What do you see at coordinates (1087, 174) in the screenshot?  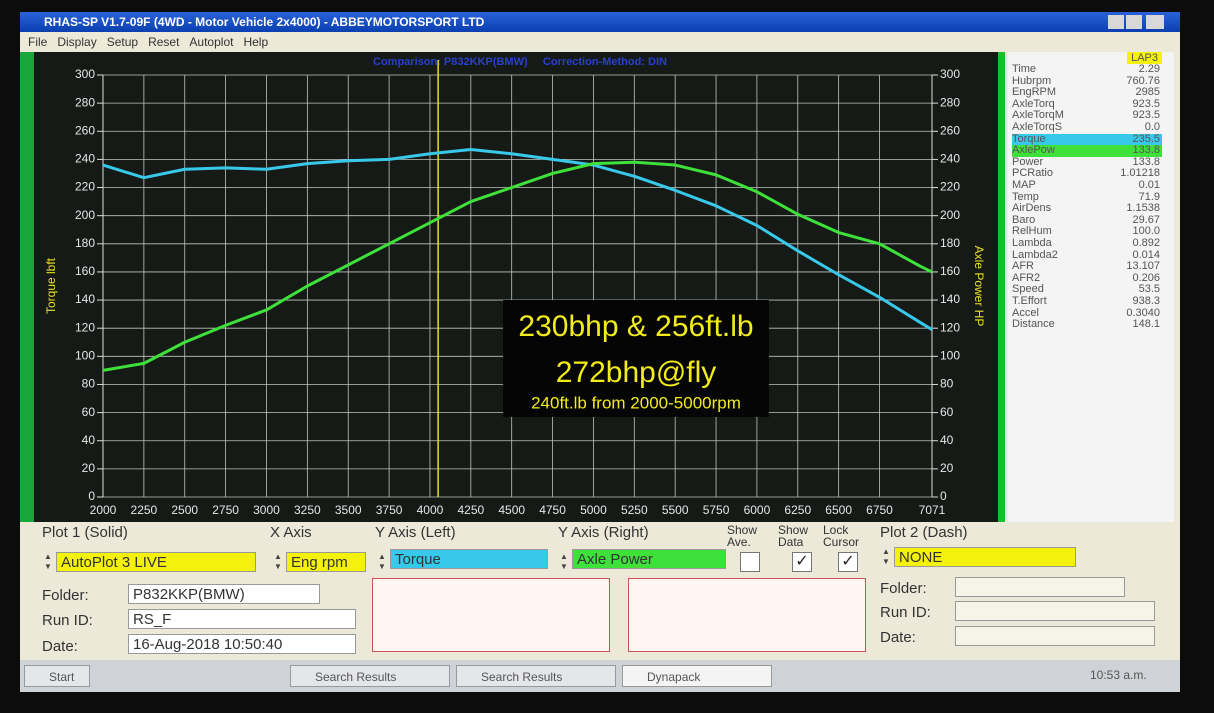 I see `readout-row: PCRatio 1.01218` at bounding box center [1087, 174].